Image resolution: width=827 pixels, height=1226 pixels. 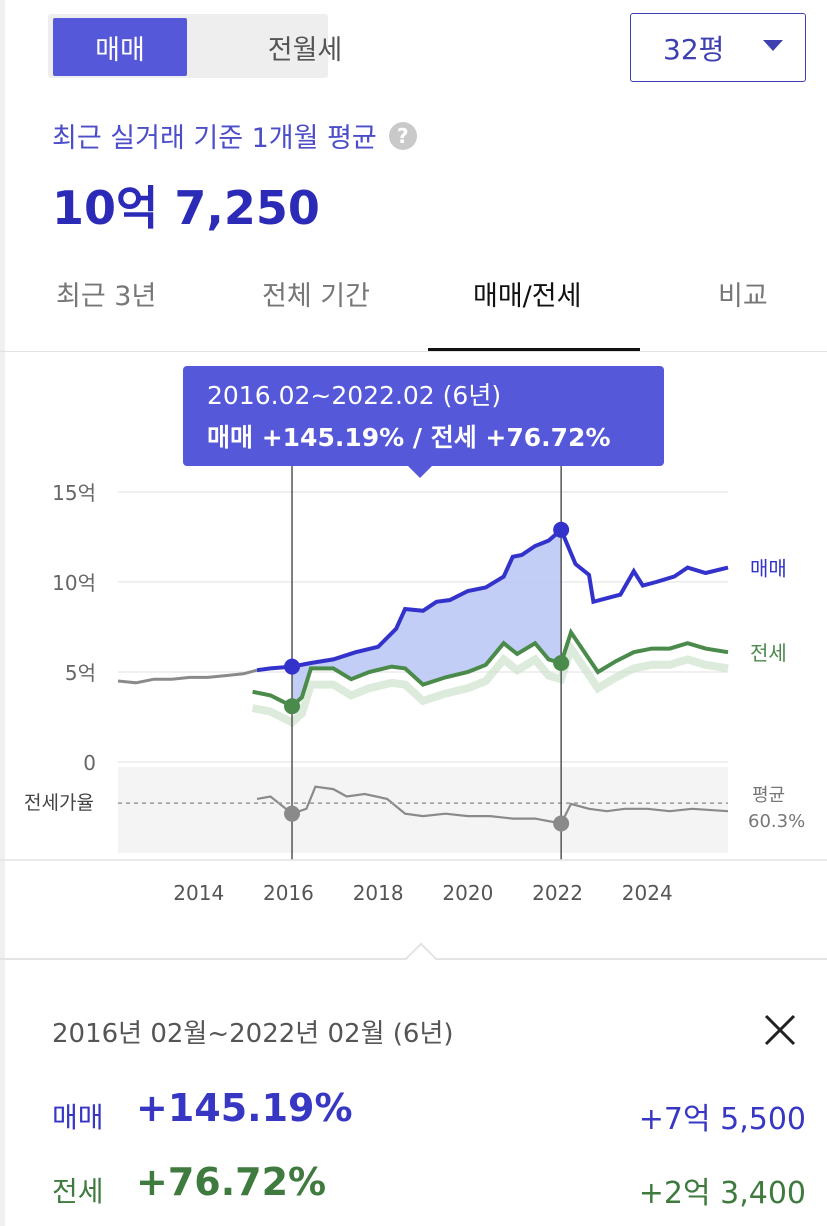 I want to click on trade-type-toggle: 매매 전월세, so click(x=195, y=46).